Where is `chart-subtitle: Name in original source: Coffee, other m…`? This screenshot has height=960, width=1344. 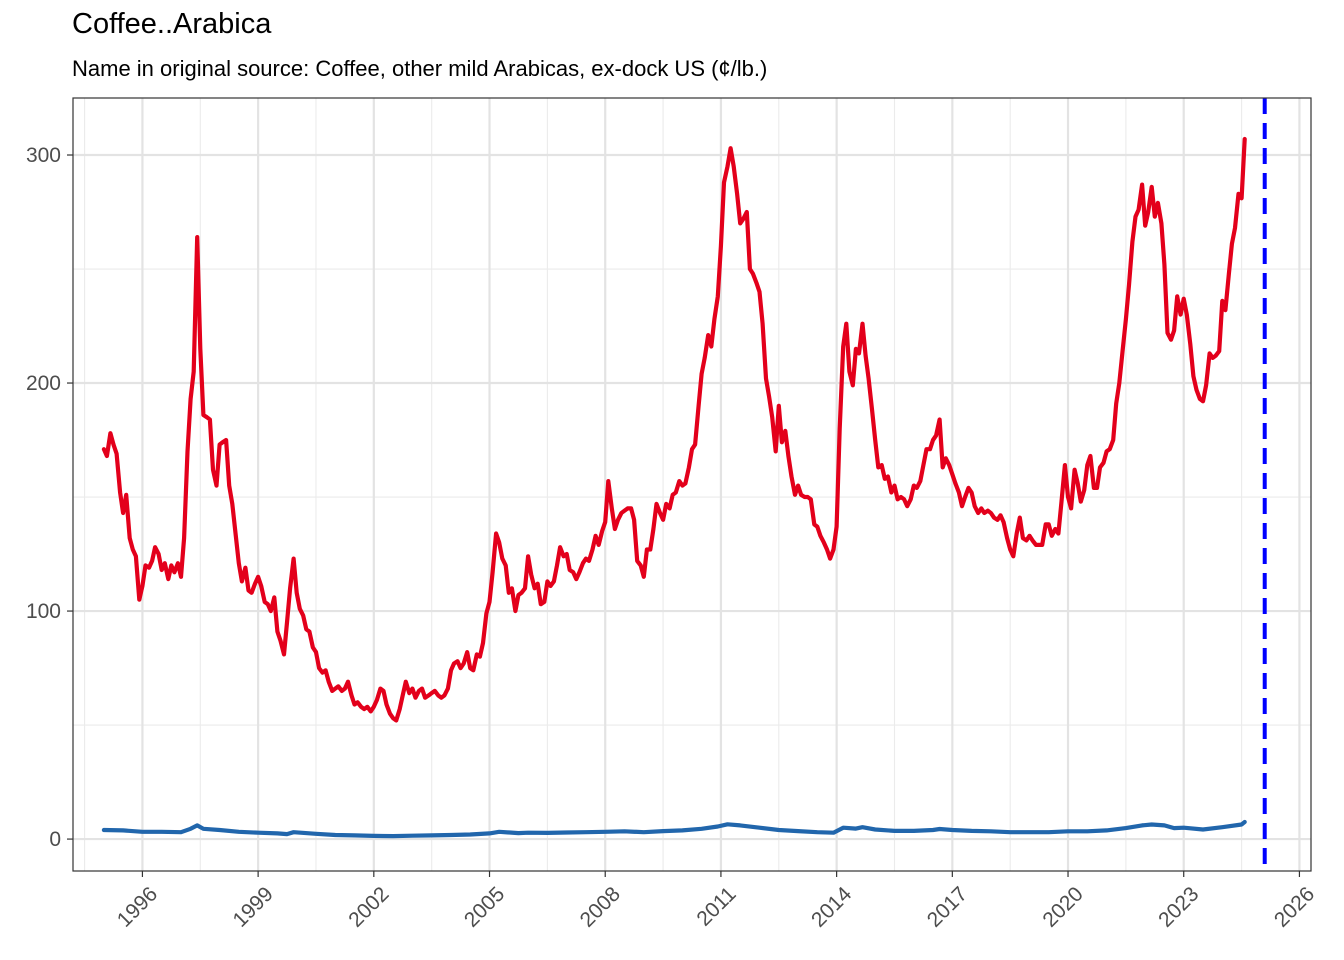 chart-subtitle: Name in original source: Coffee, other m… is located at coordinates (420, 68).